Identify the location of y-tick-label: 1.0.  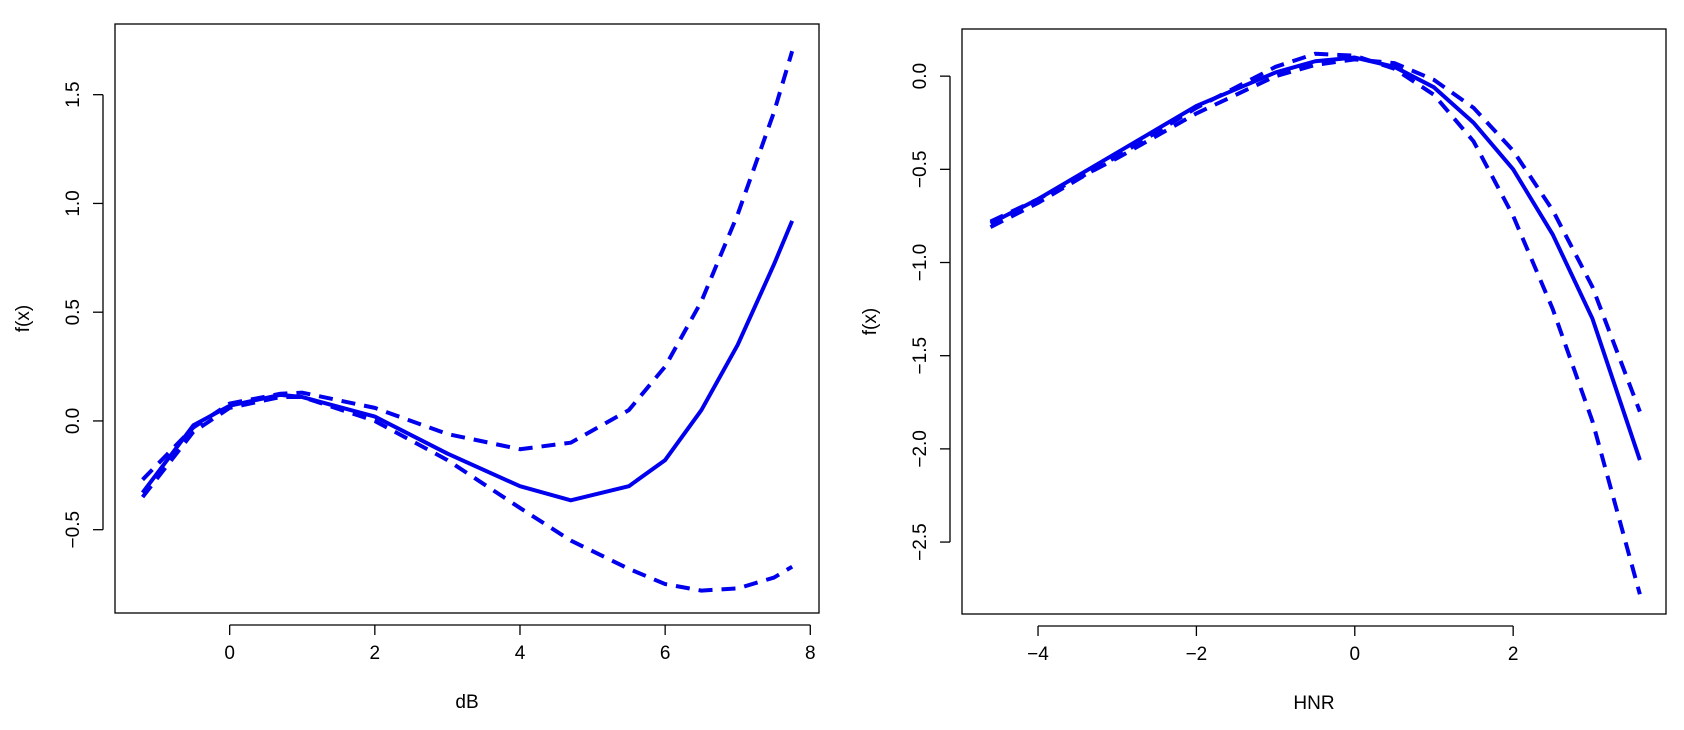
(73, 203).